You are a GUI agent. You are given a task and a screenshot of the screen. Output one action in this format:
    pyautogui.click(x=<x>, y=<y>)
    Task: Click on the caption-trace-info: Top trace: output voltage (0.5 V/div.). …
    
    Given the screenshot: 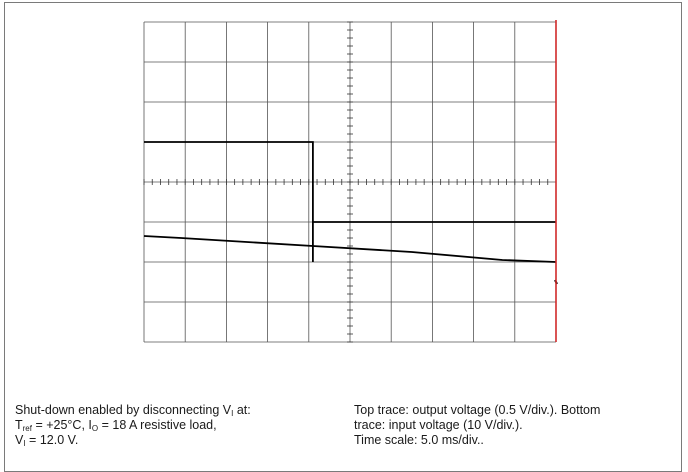 What is the action you would take?
    pyautogui.click(x=519, y=425)
    